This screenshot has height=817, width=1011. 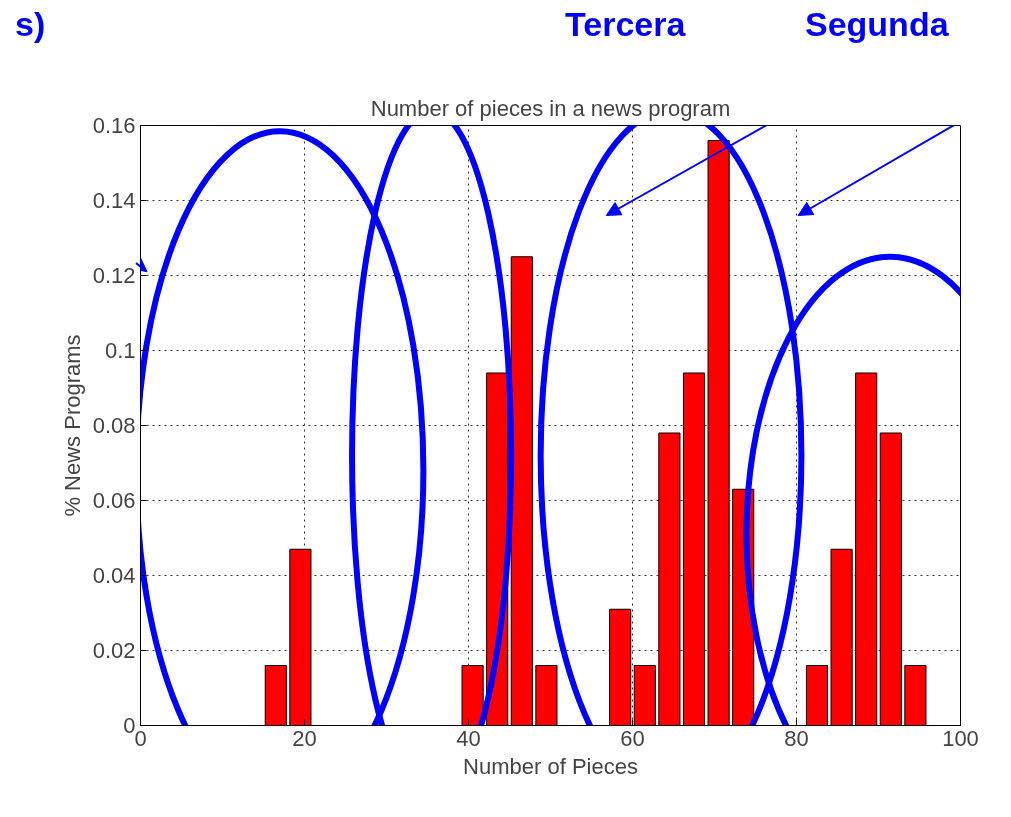 I want to click on y-axis-title: % News Programs, so click(x=72, y=425).